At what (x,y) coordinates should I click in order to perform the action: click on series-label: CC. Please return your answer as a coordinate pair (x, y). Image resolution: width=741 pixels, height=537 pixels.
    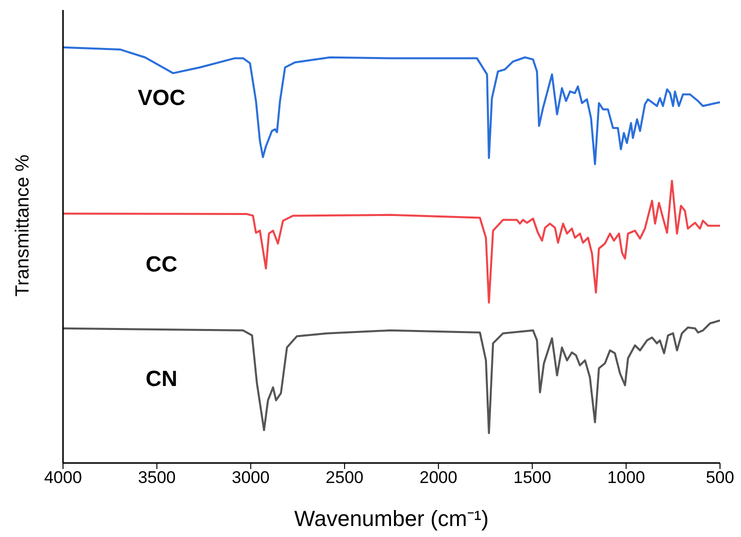
    Looking at the image, I should click on (162, 263).